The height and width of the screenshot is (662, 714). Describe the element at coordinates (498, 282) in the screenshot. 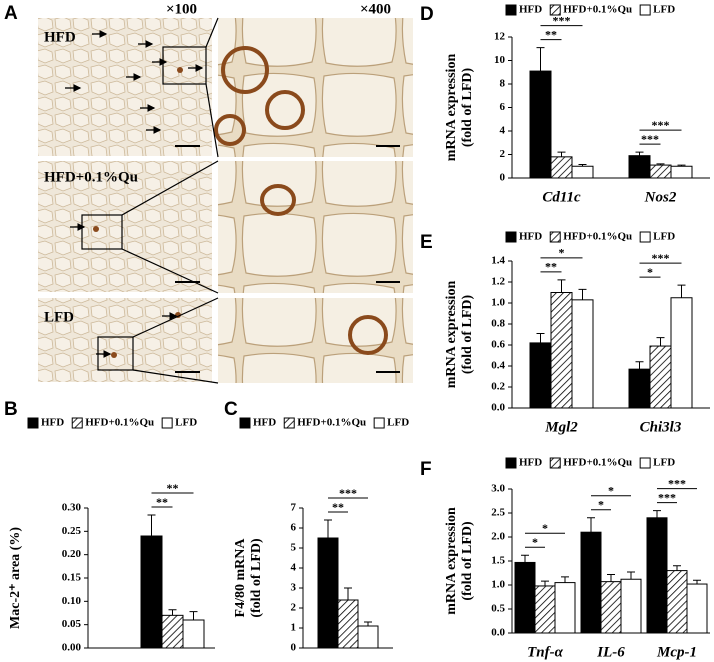

I see `y-tick-label: 1.2` at that location.